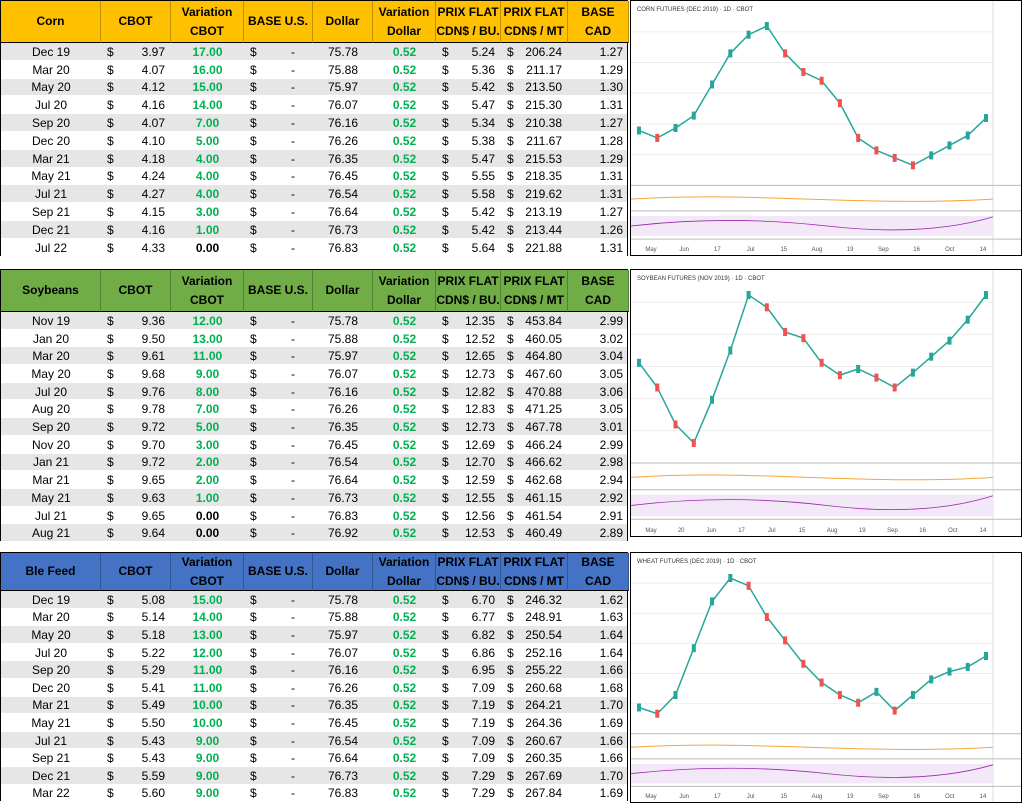 The image size is (1024, 803). I want to click on cell-value: 76.83, so click(343, 793).